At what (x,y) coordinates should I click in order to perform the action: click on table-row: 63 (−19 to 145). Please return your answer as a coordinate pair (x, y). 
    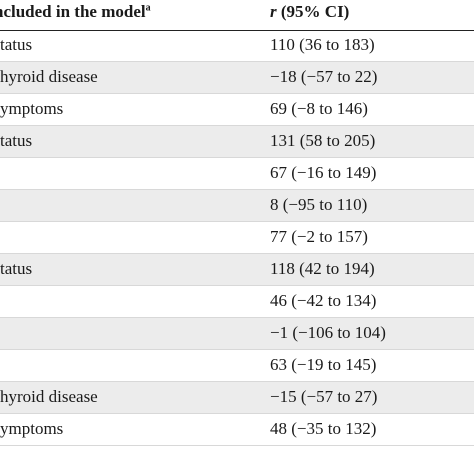
    Looking at the image, I should click on (237, 366).